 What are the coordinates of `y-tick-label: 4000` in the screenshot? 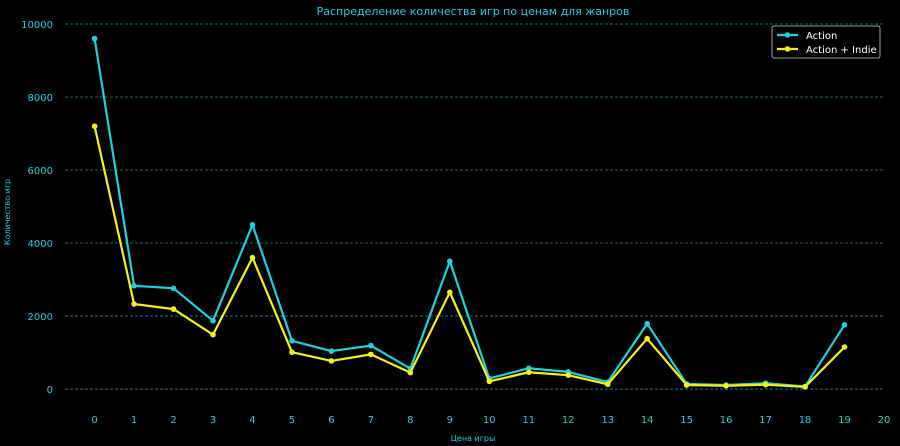 It's located at (40, 244).